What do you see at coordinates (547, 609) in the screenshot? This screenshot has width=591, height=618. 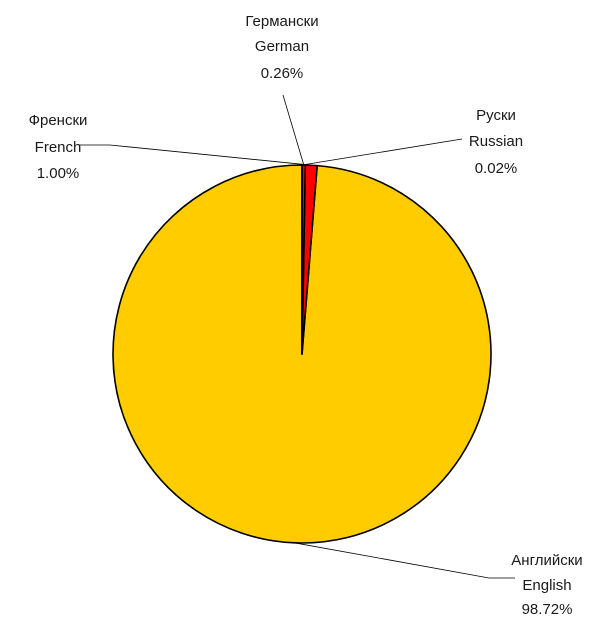 I see `label-english-percent: 98.72%` at bounding box center [547, 609].